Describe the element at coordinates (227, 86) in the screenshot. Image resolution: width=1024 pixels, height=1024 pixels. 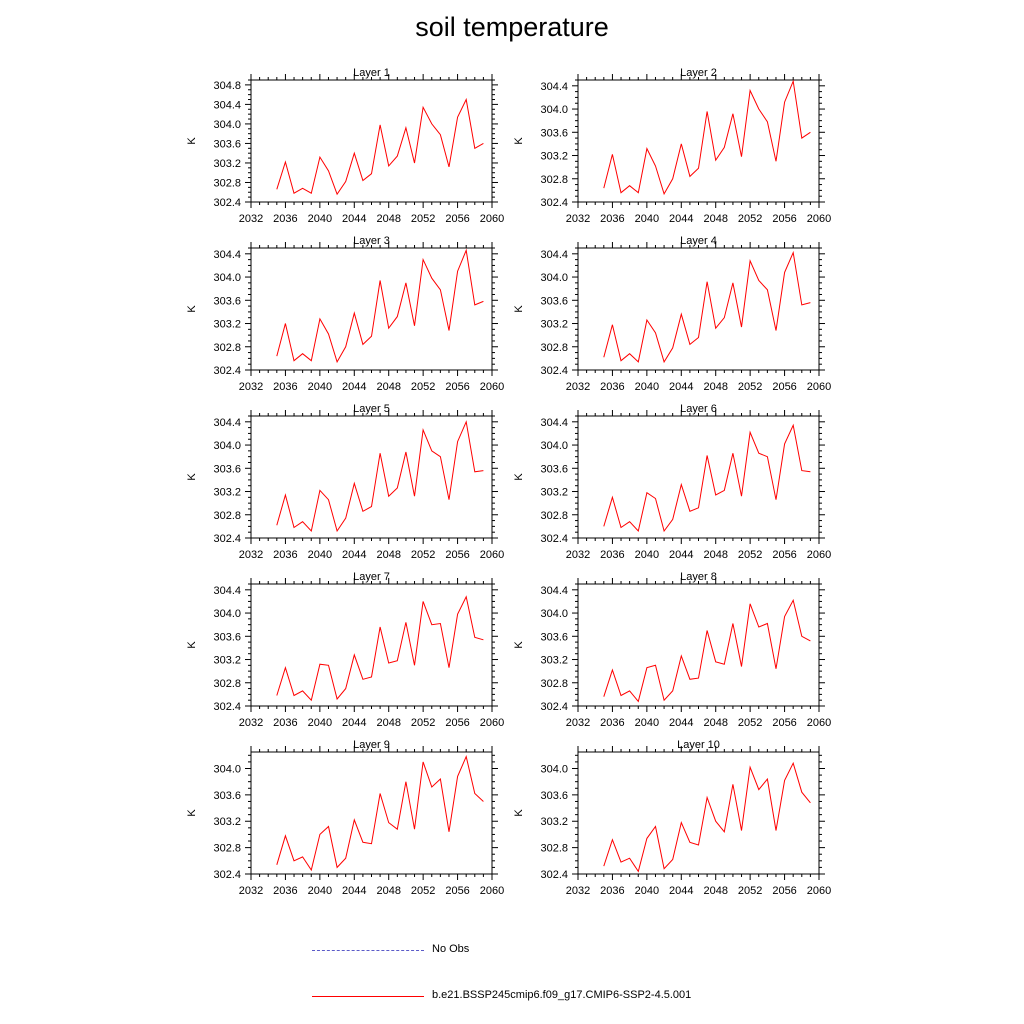
I see `y-tick-label: 304.8` at that location.